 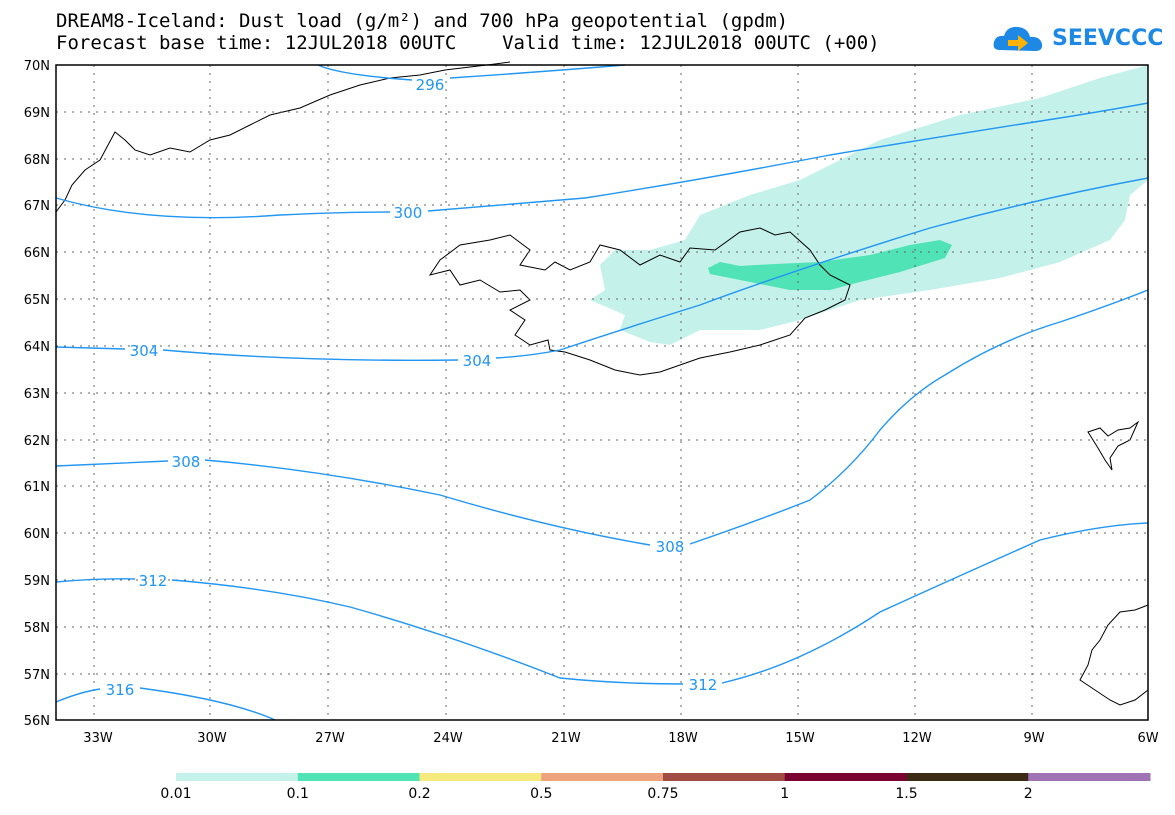 I want to click on lon-label: 30W, so click(x=212, y=738).